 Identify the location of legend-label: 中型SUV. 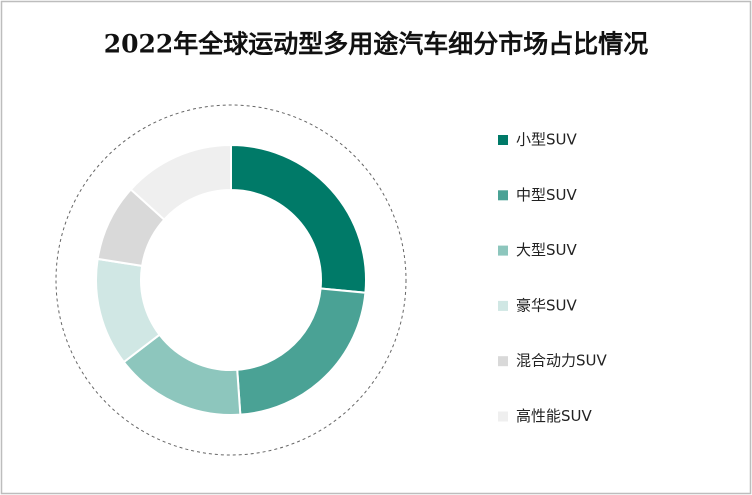
(547, 195).